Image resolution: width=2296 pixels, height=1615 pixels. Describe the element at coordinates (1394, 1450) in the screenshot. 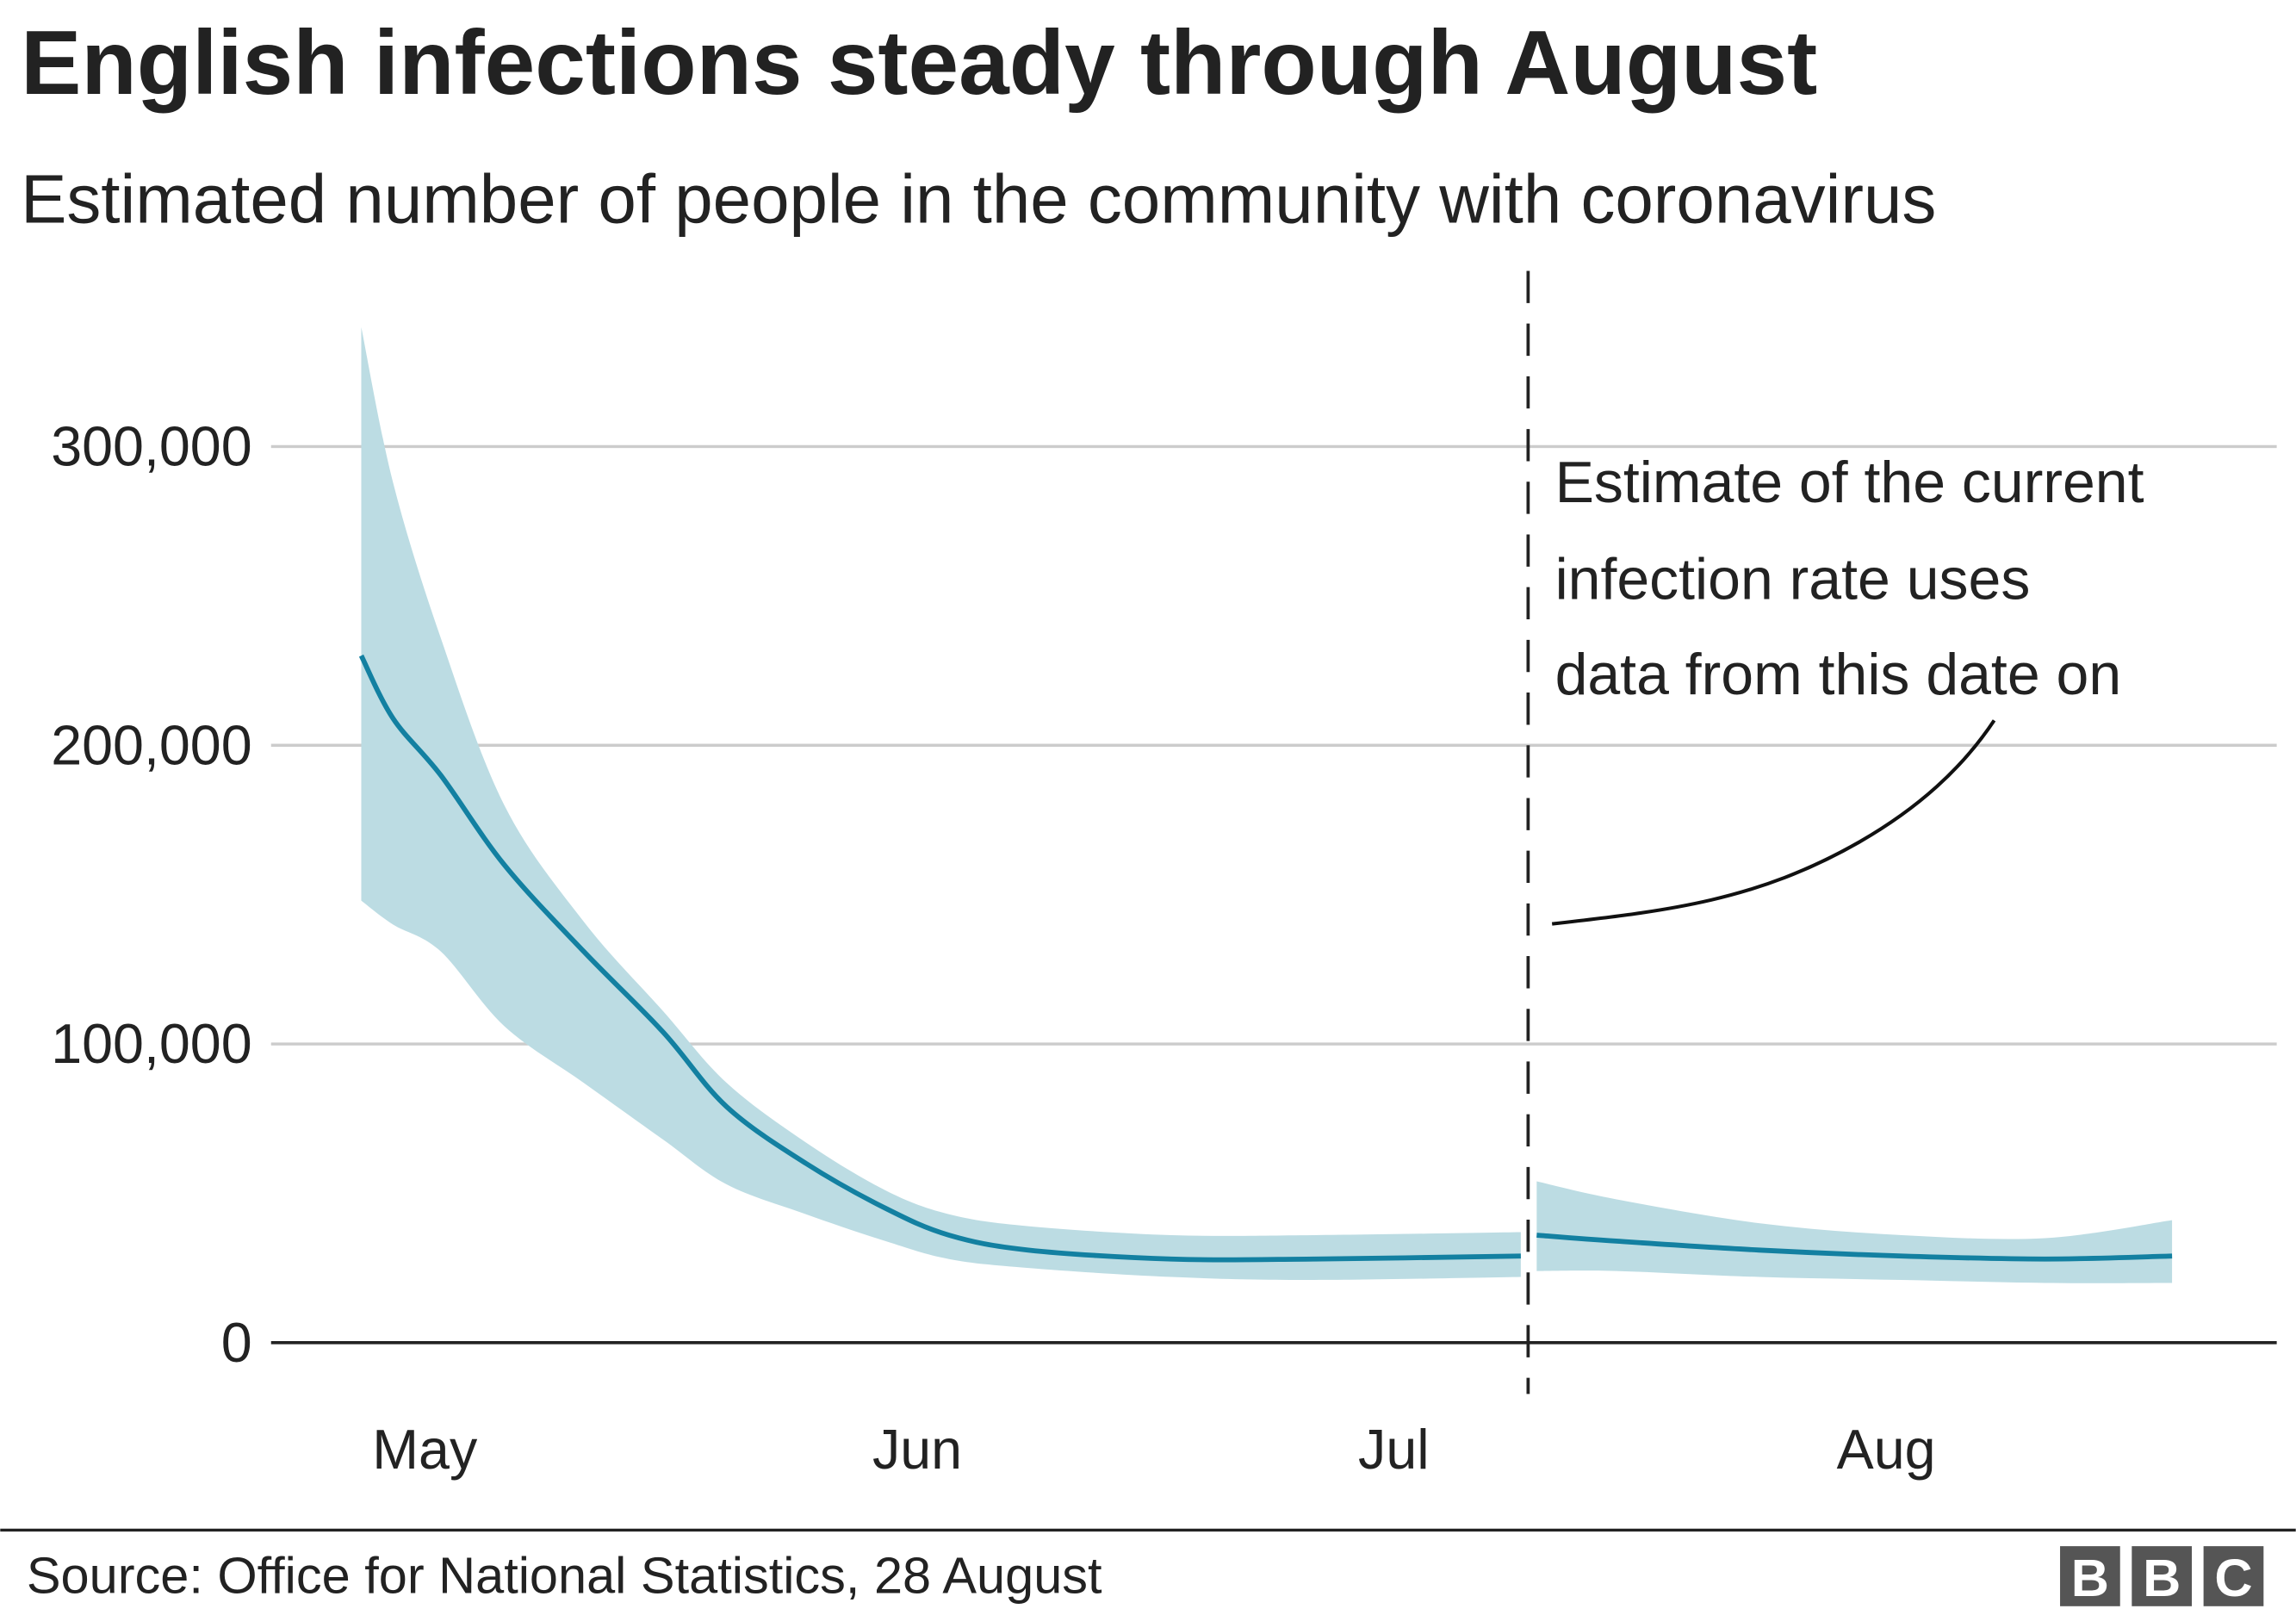

I see `x-tick-label: Jul` at that location.